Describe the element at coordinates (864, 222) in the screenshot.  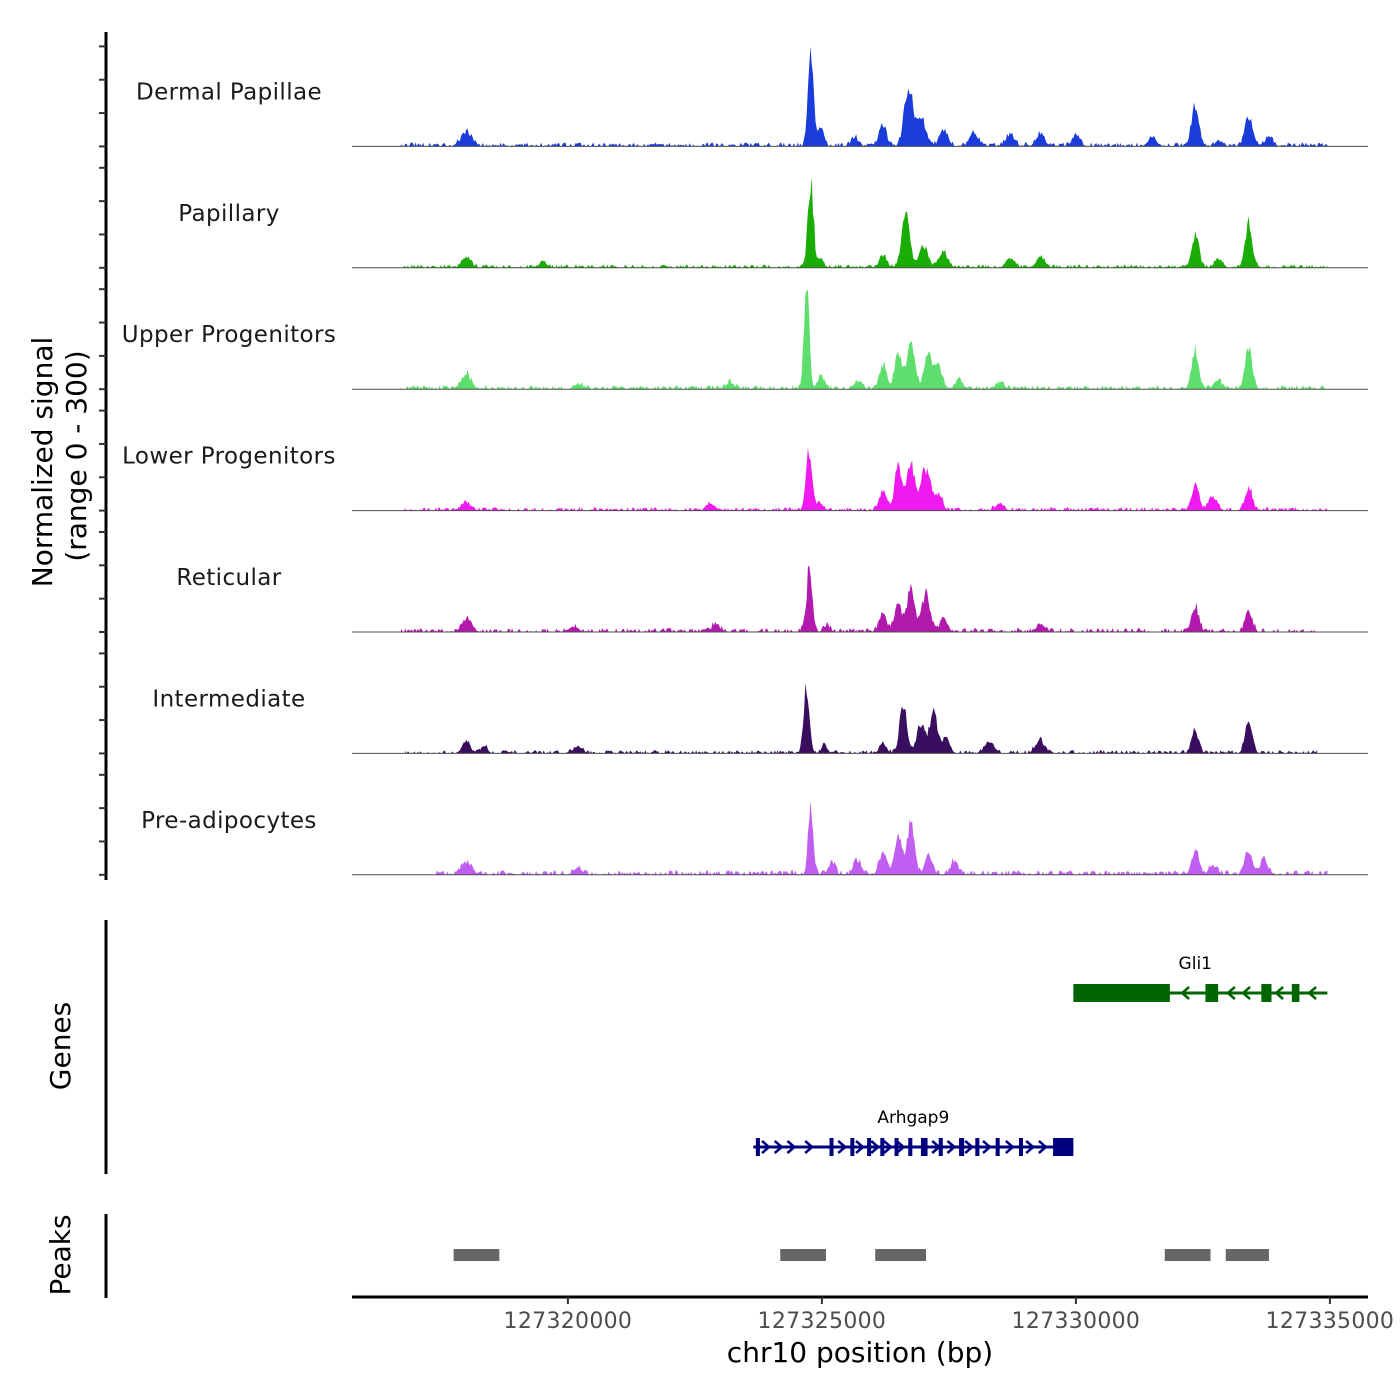
I see `coverage-area-papillary` at that location.